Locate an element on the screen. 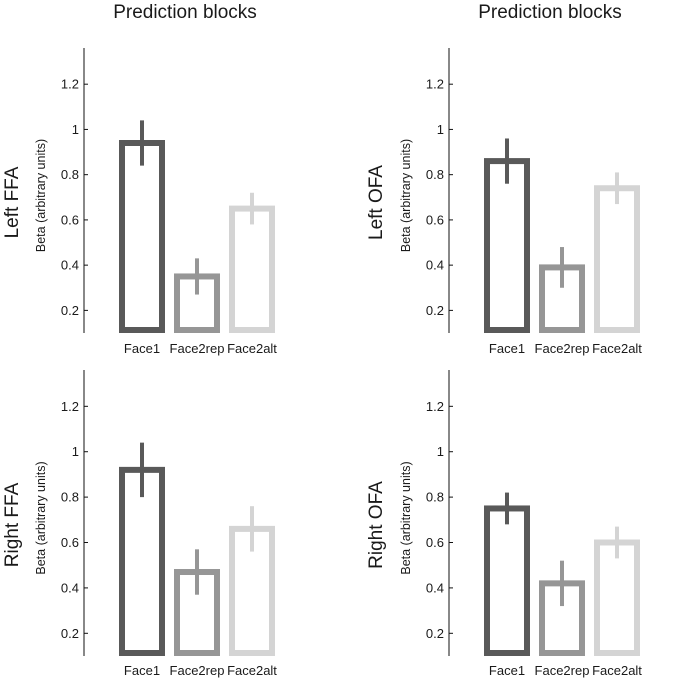 The width and height of the screenshot is (675, 679). row-label: Left OFA is located at coordinates (376, 202).